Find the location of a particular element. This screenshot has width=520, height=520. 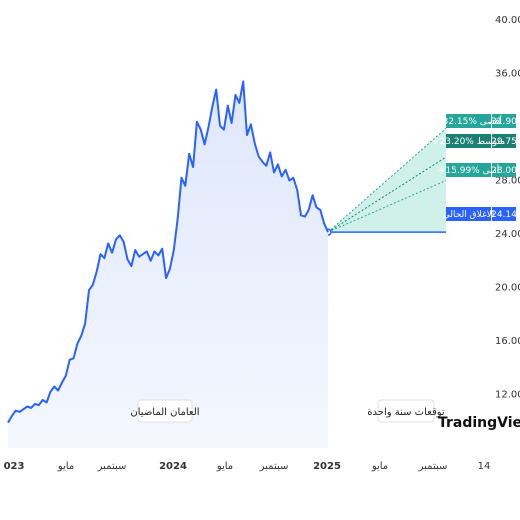

y-tick-label: 12.00 is located at coordinates (507, 395).